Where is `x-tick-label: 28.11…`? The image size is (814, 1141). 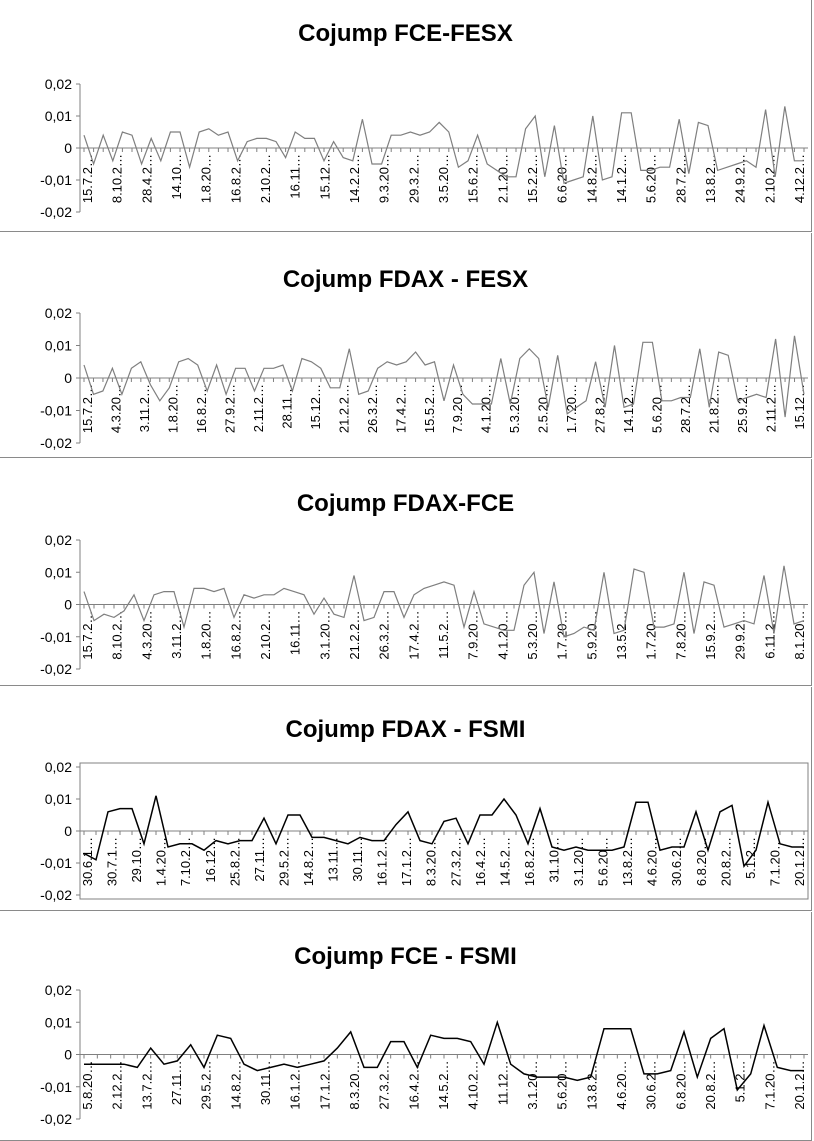 x-tick-label: 28.11… is located at coordinates (286, 406).